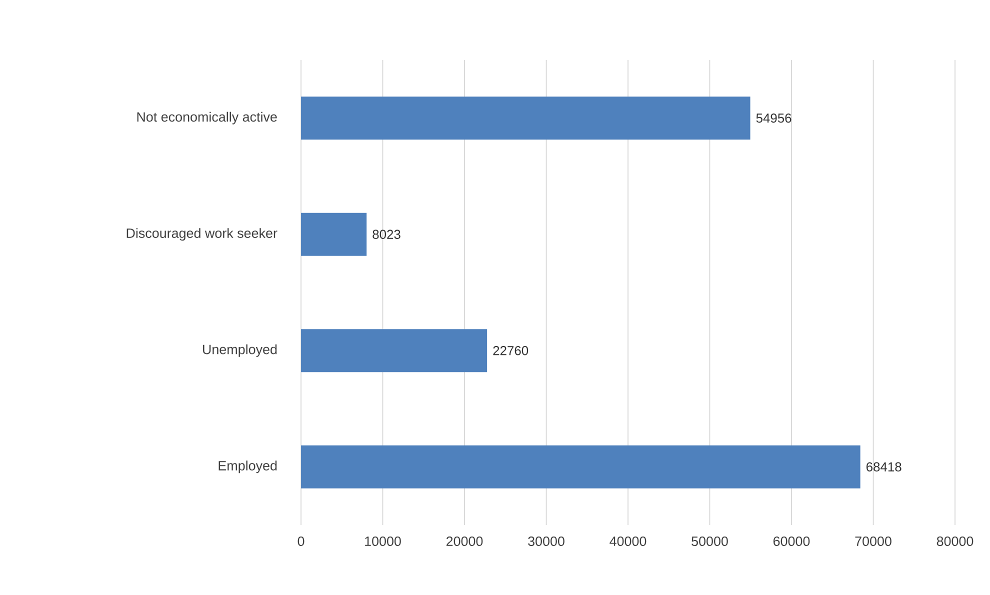  I want to click on y-tick-label: Not economically active, so click(207, 118).